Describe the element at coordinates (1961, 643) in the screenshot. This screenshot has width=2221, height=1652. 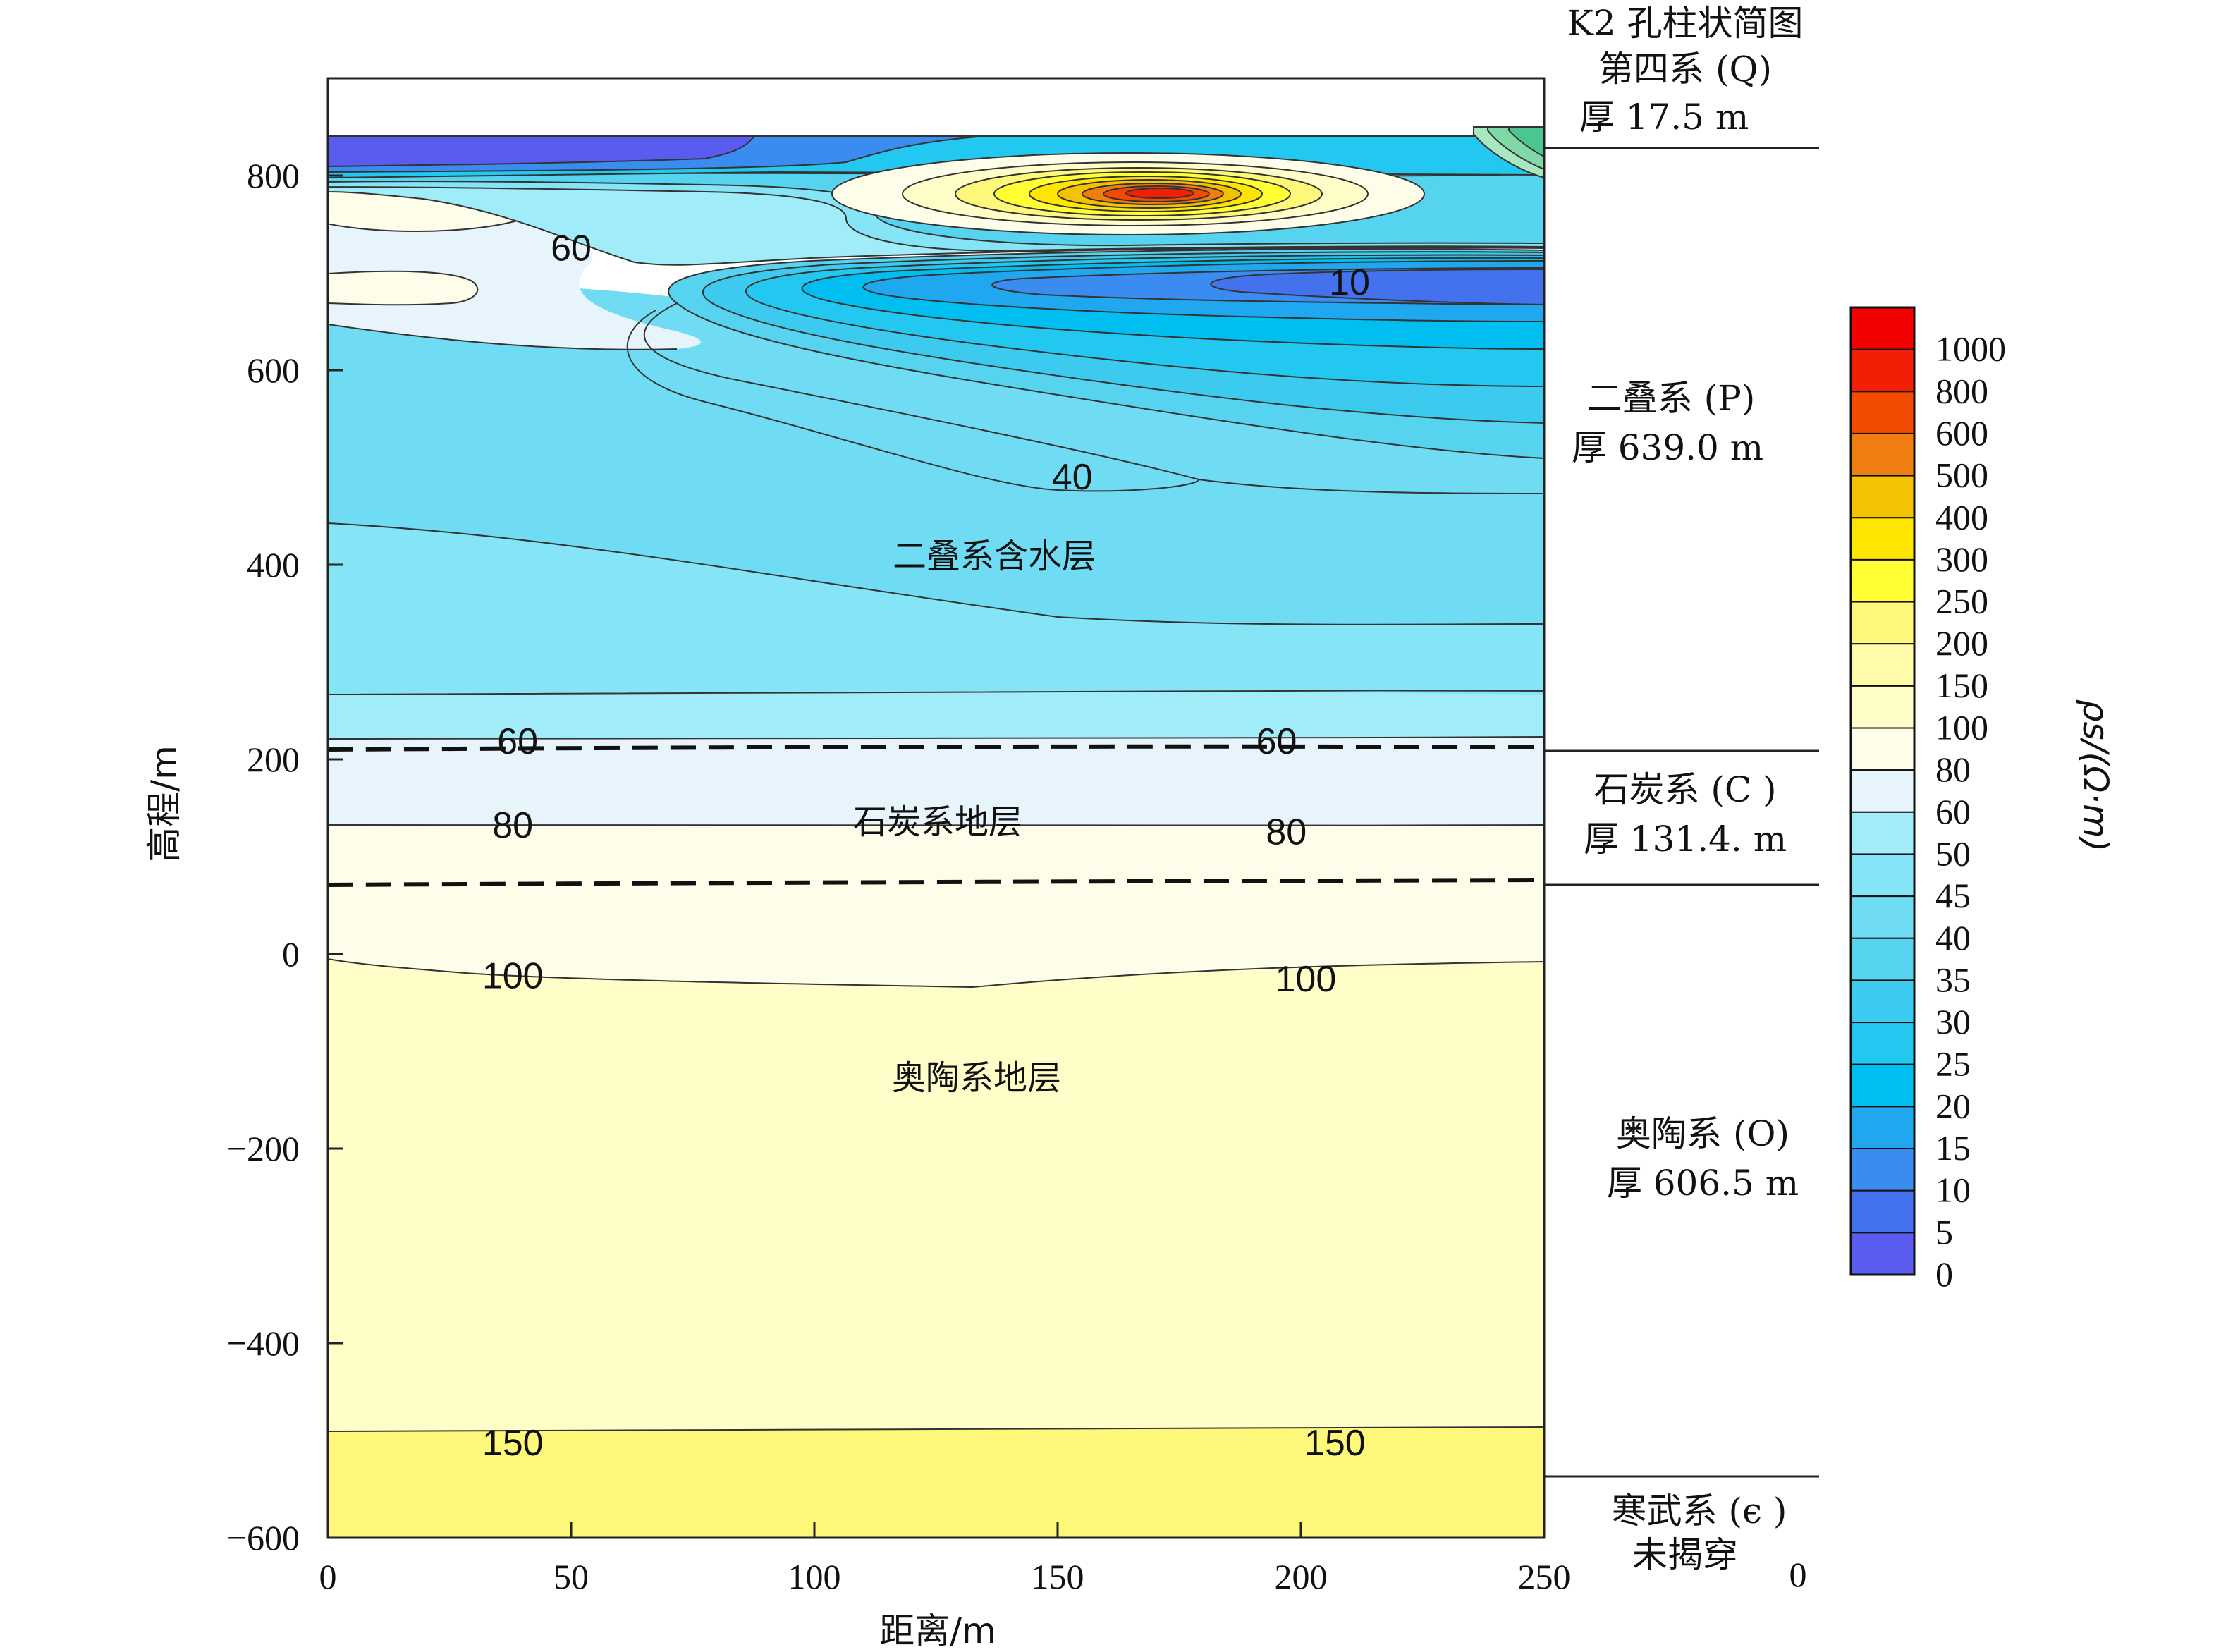
I see `colorbar-tick-label: 200` at that location.